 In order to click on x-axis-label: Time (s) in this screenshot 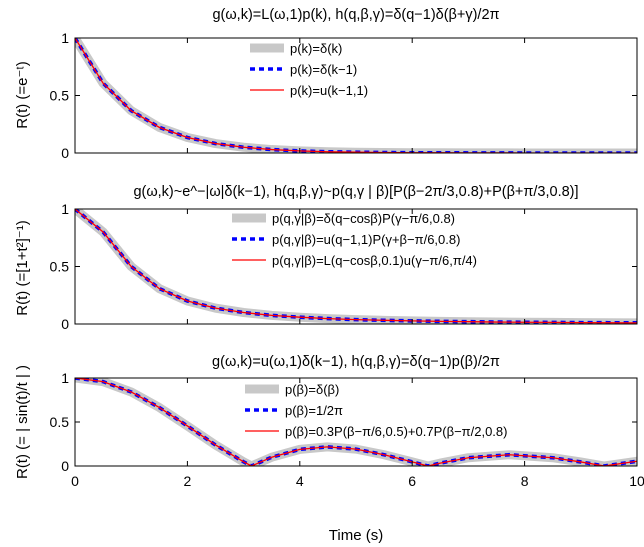, I will do `click(356, 535)`.